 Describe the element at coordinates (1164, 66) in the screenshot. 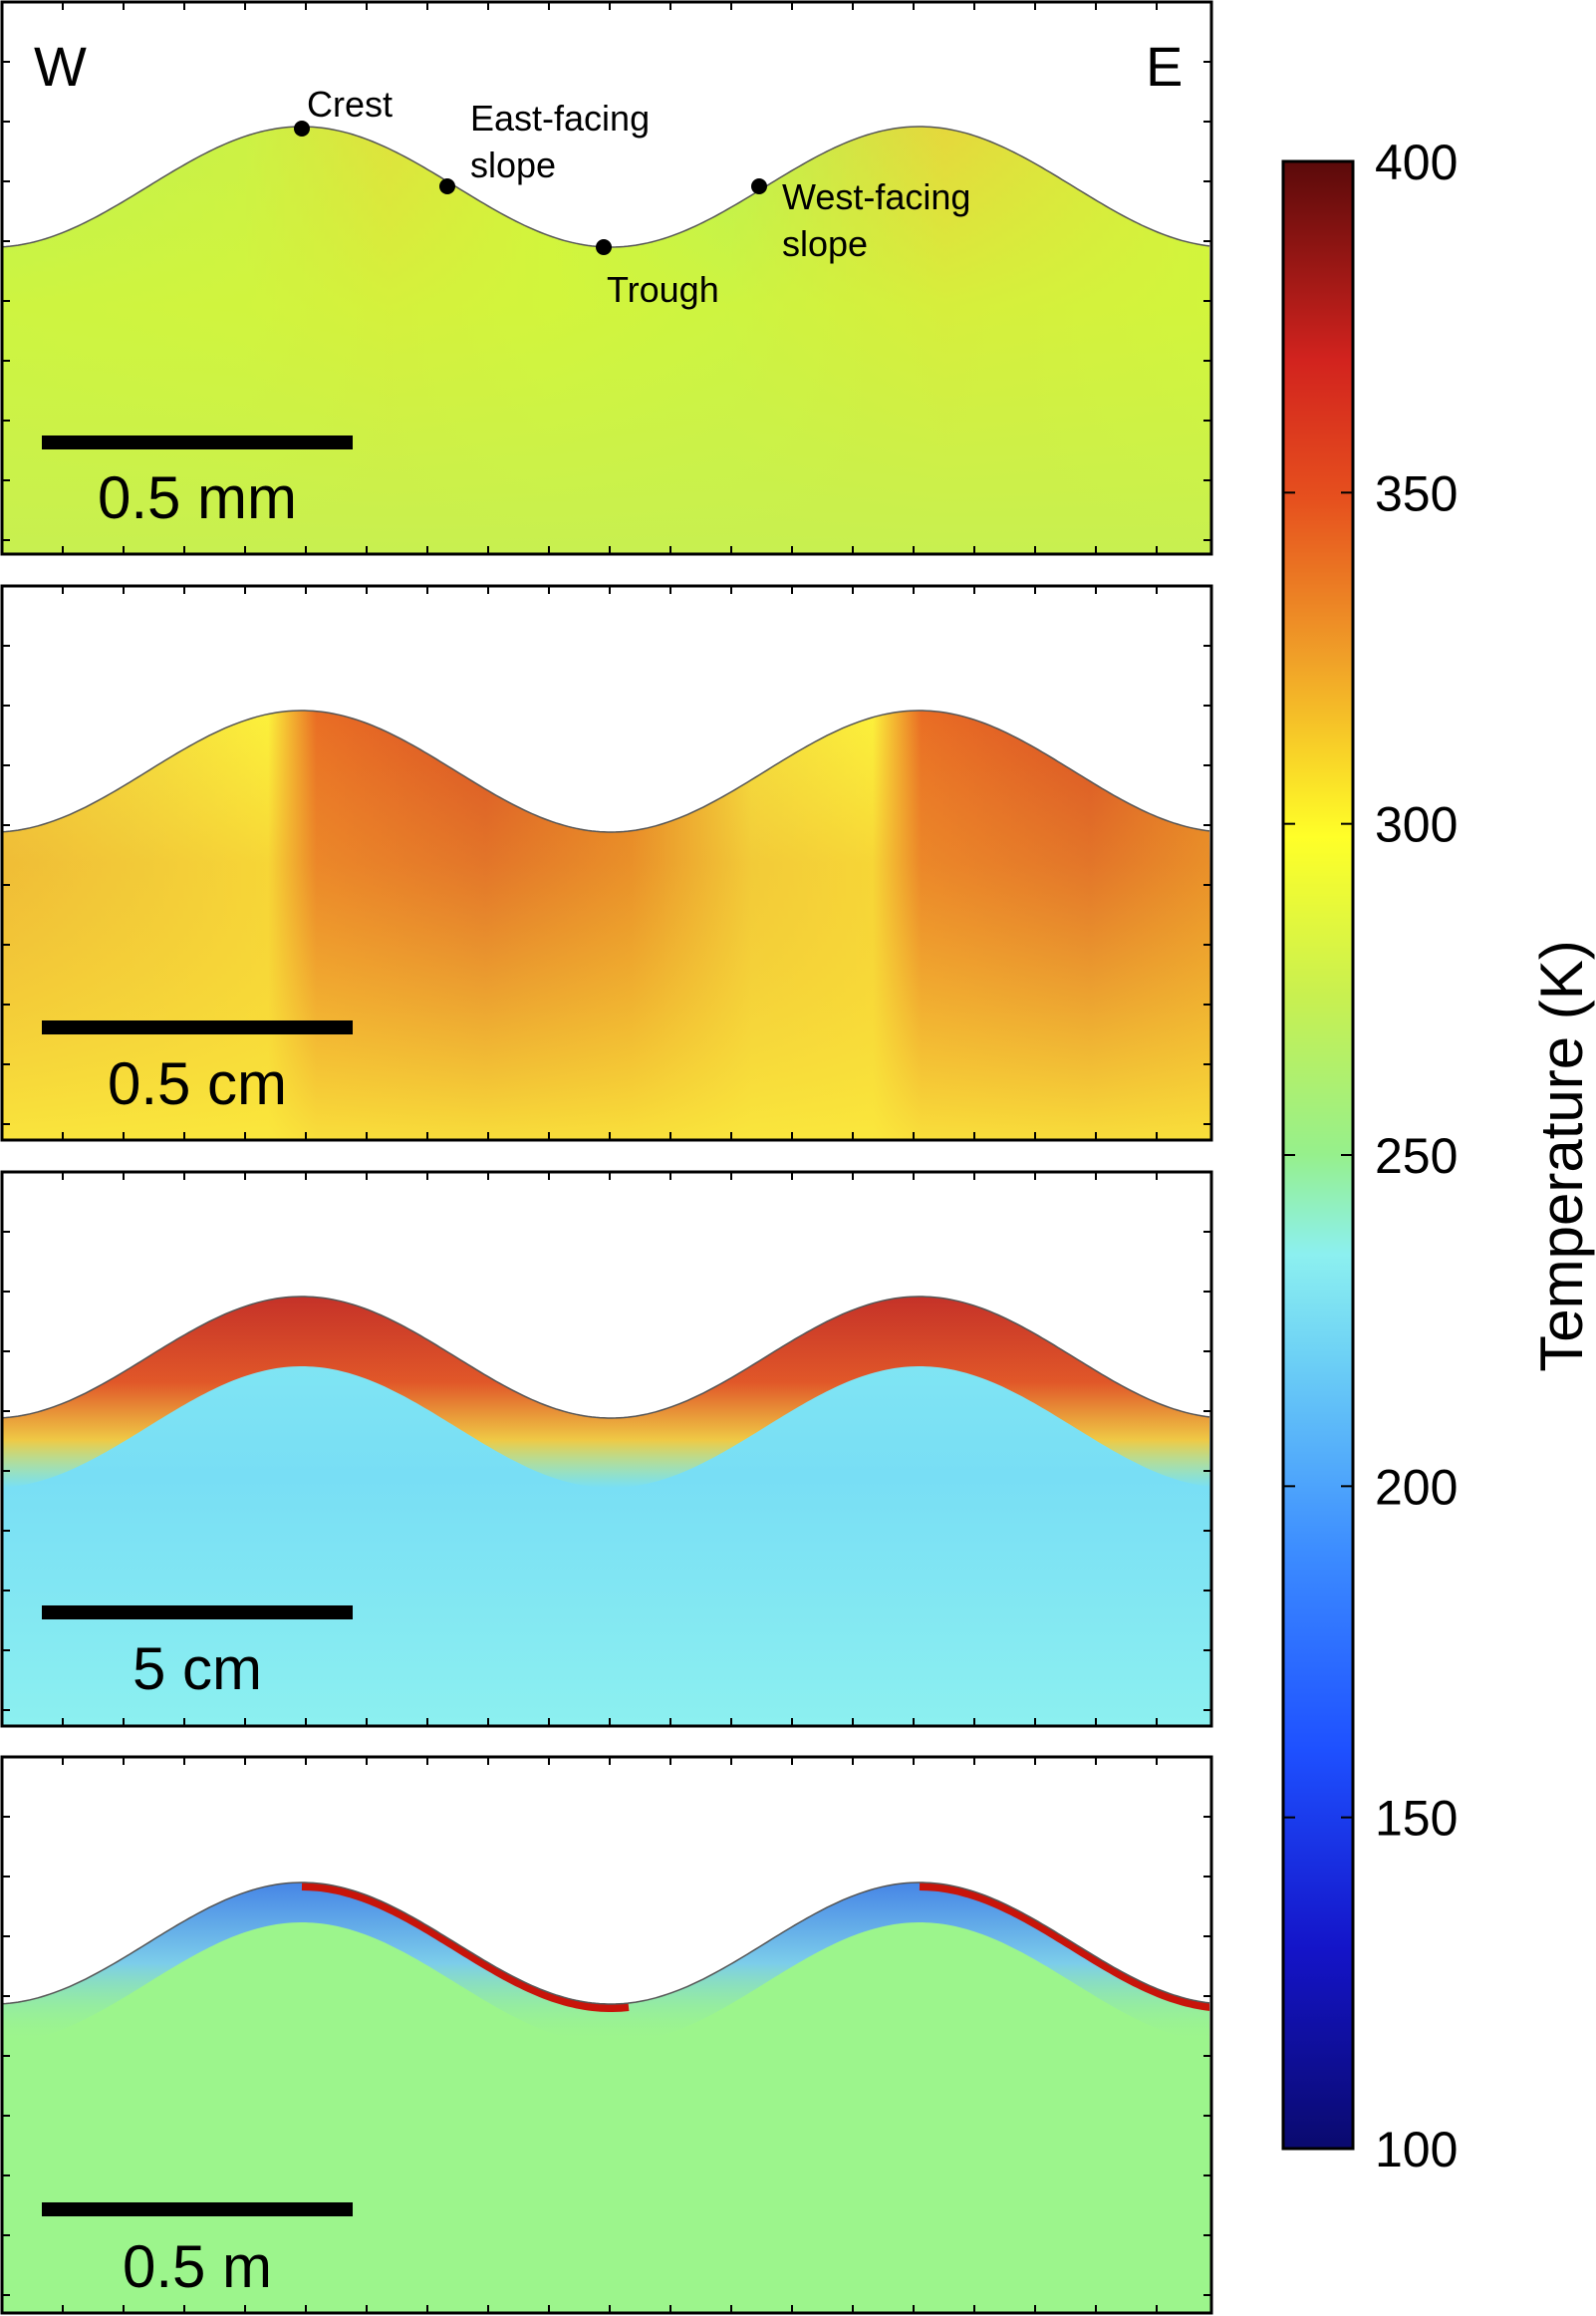

I see `east-label: E` at that location.